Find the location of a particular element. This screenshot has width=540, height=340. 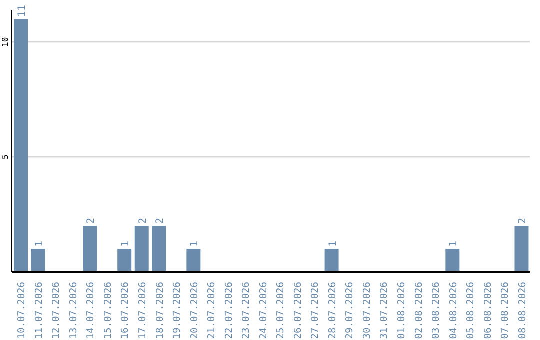

x-tick-label: 11.07.2026 is located at coordinates (39, 311).